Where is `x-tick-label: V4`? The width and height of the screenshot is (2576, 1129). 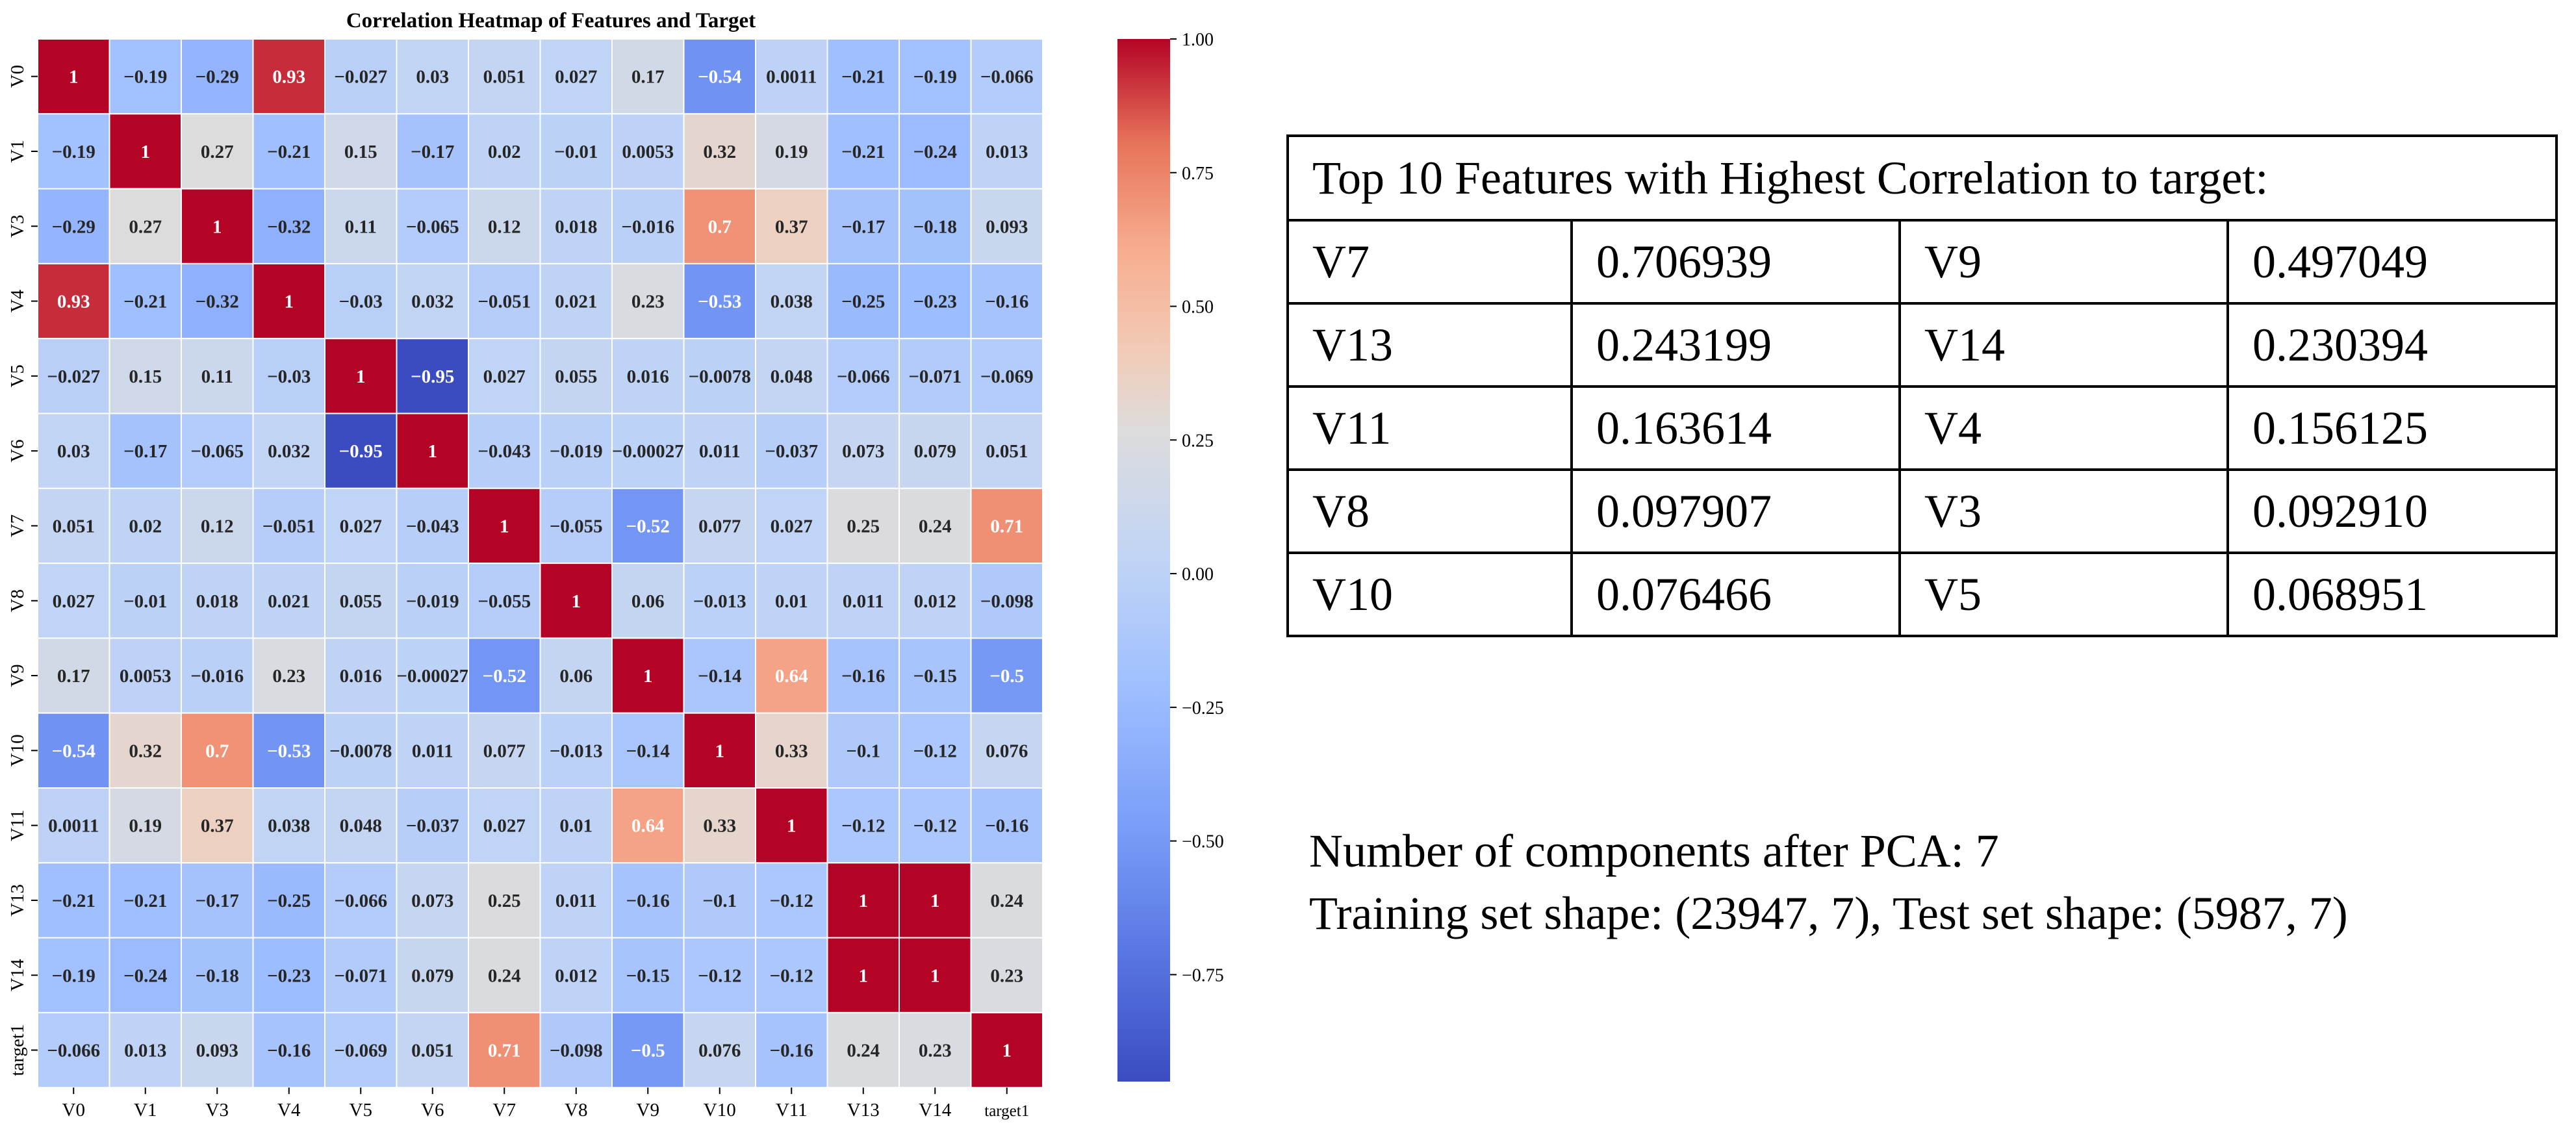 x-tick-label: V4 is located at coordinates (289, 1110).